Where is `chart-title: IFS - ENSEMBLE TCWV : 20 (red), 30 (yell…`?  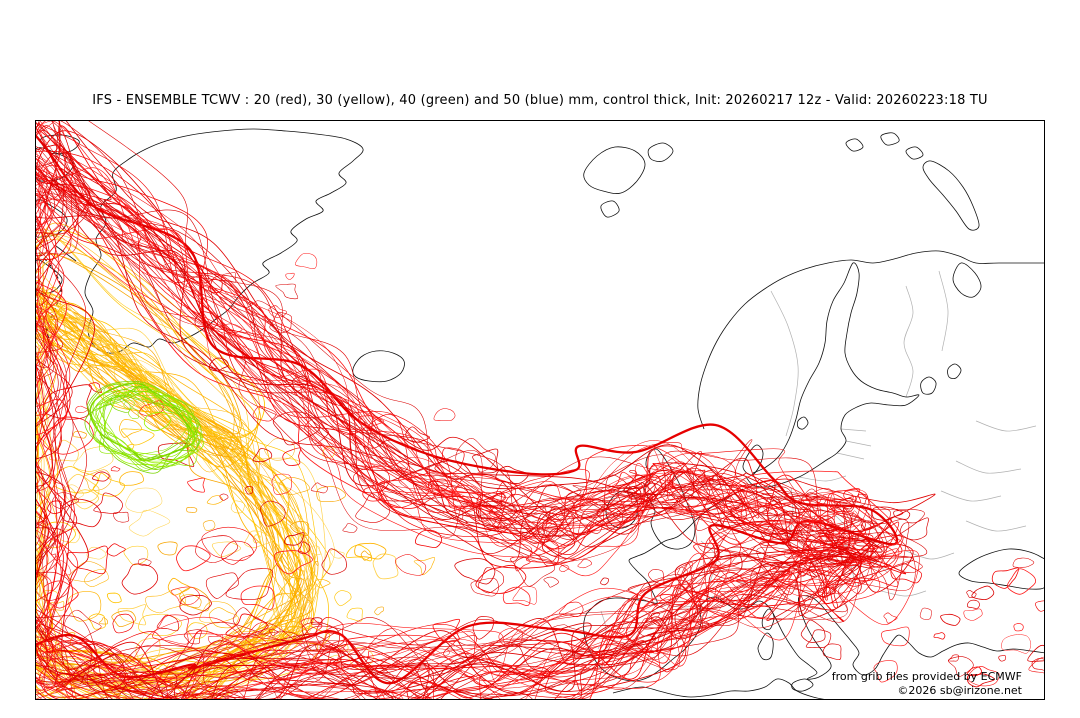 chart-title: IFS - ENSEMBLE TCWV : 20 (red), 30 (yell… is located at coordinates (540, 100).